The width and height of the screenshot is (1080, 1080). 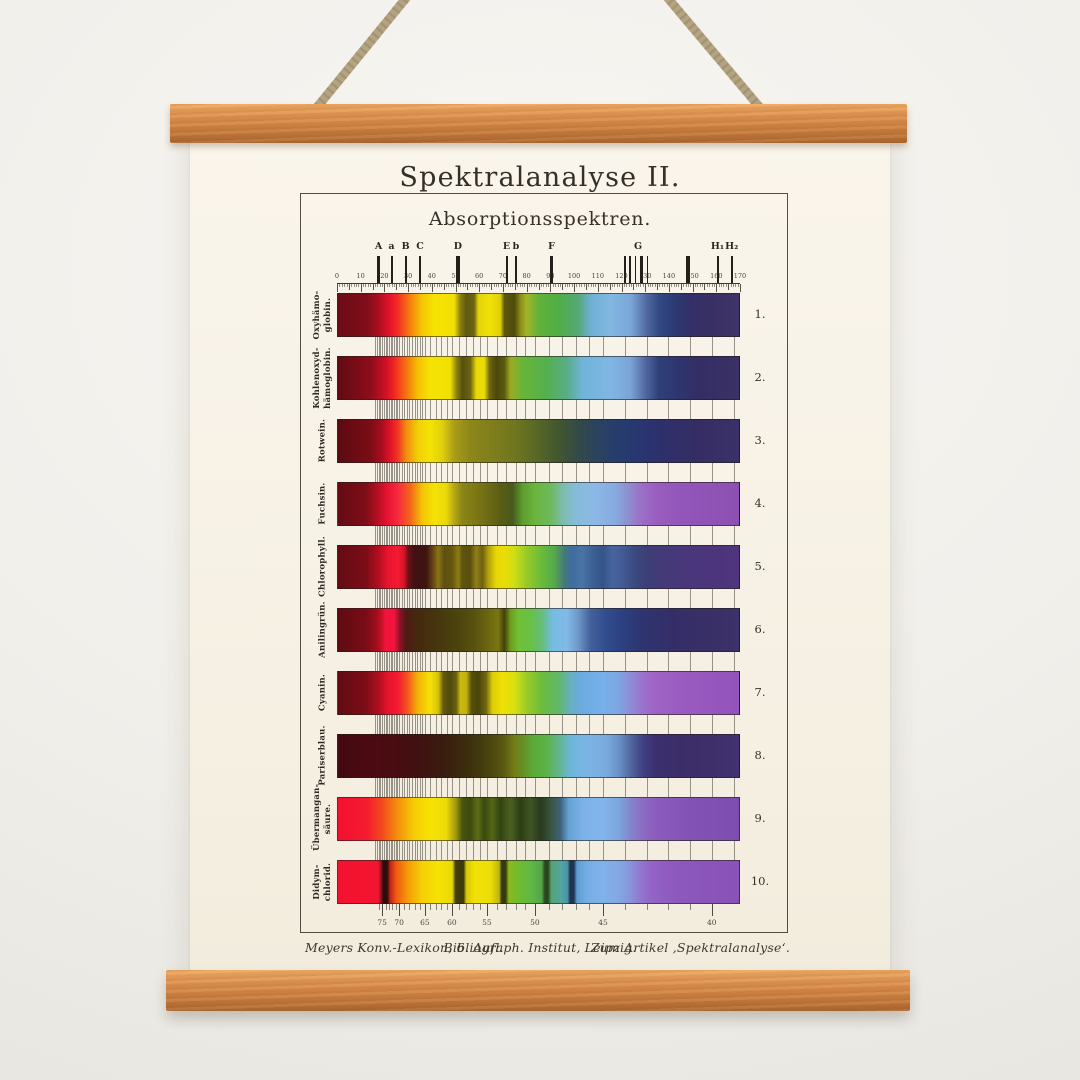 What do you see at coordinates (597, 276) in the screenshot?
I see `ruler-number: 110` at bounding box center [597, 276].